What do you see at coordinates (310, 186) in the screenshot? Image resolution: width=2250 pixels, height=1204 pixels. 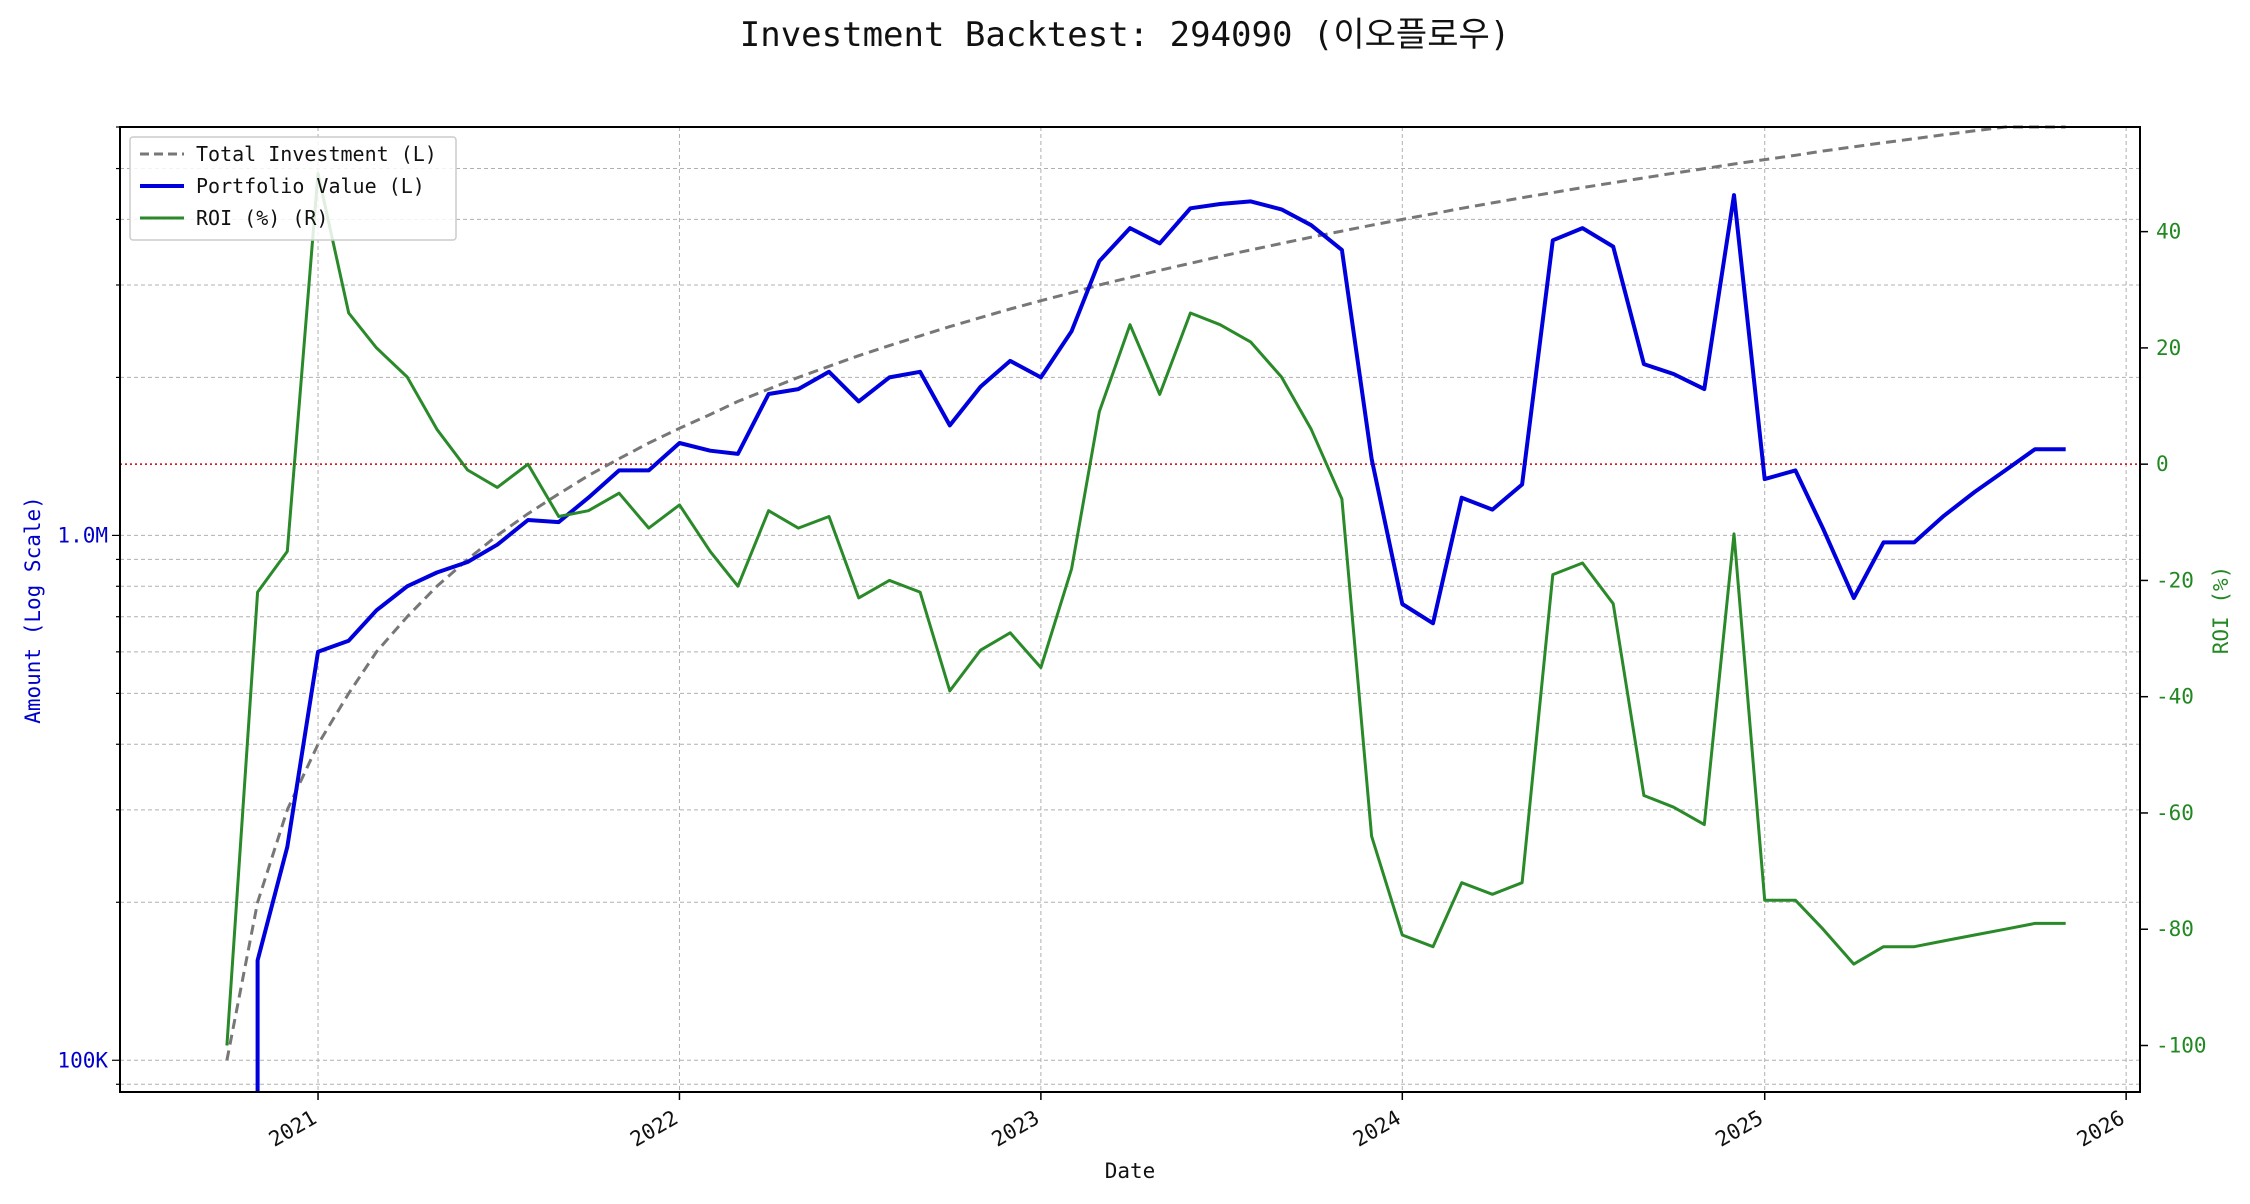 I see `legend-label-portfolio-value: Portfolio Value (L)` at bounding box center [310, 186].